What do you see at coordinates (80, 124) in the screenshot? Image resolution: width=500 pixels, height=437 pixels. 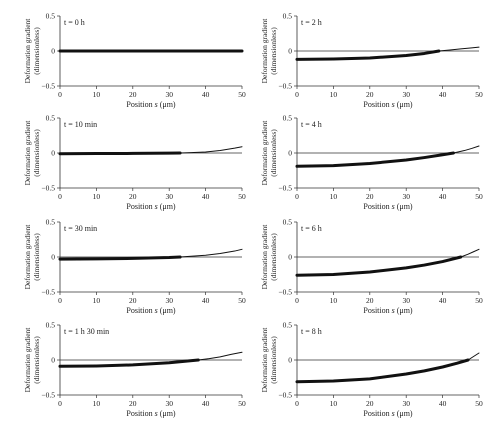 I see `panel-label: t = 10 min` at bounding box center [80, 124].